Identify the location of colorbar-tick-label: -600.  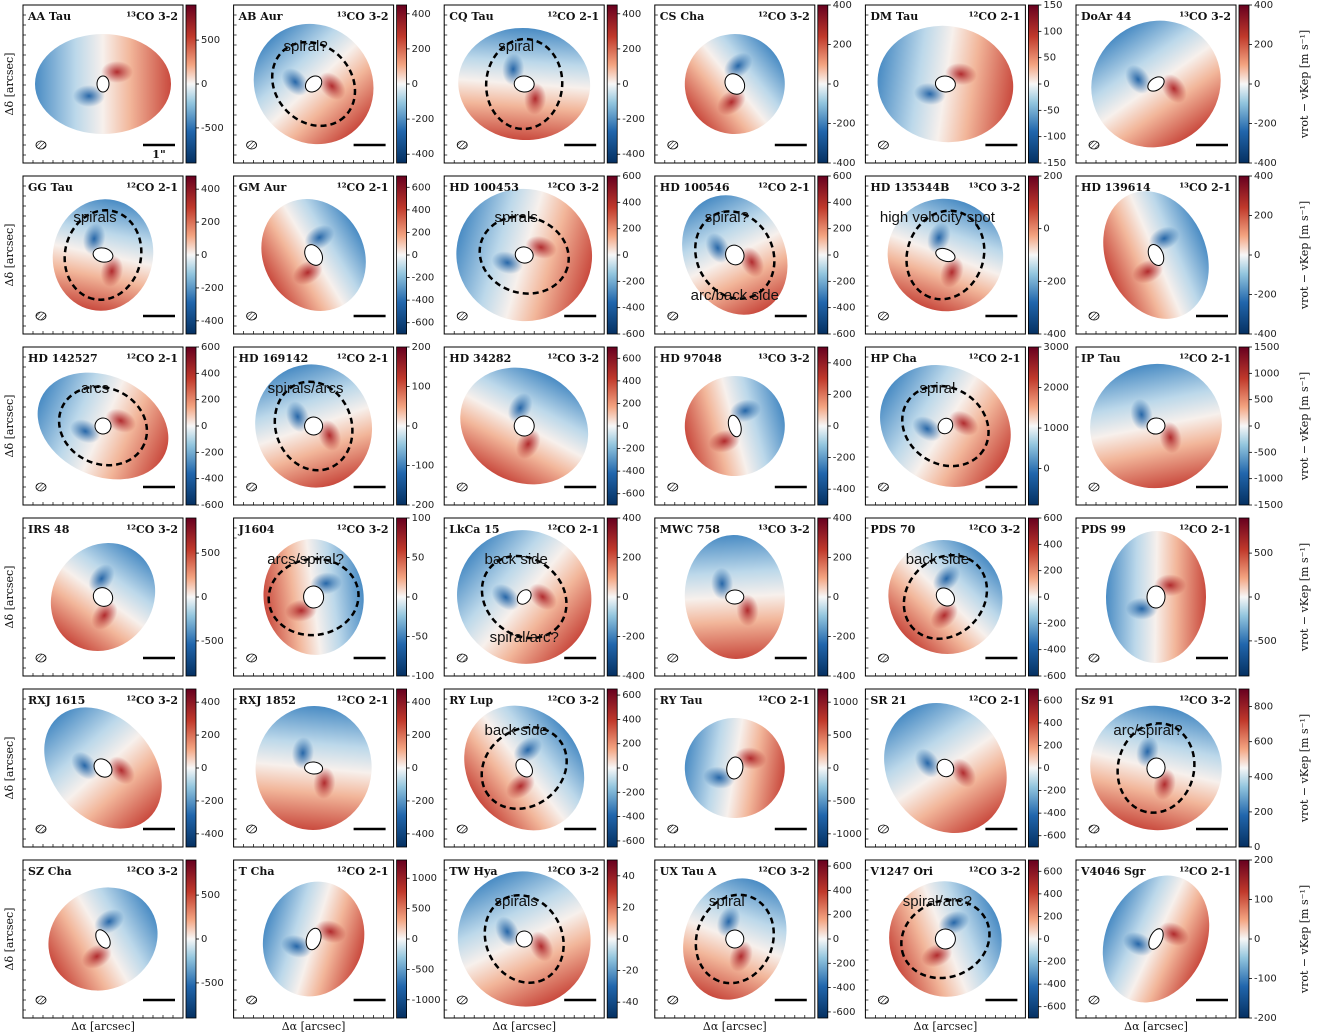
(1054, 1007).